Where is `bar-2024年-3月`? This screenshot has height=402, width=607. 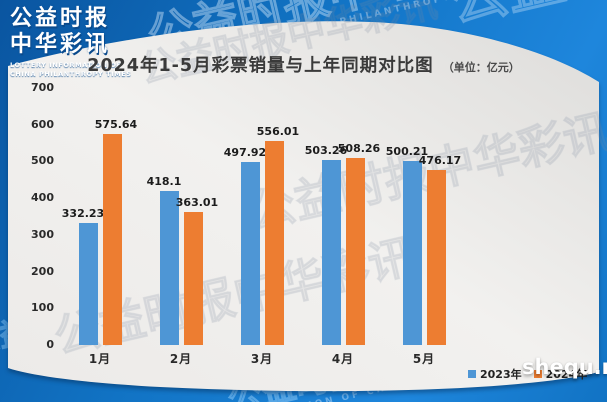
bar-2024年-3月 is located at coordinates (274, 242).